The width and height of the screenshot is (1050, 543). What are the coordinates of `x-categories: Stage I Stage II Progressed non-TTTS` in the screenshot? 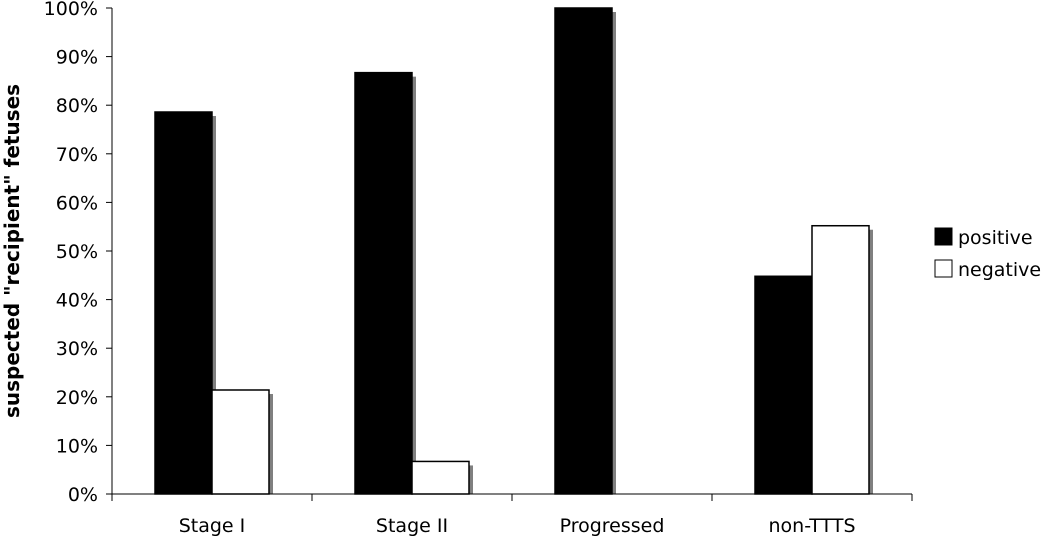 It's located at (512, 515).